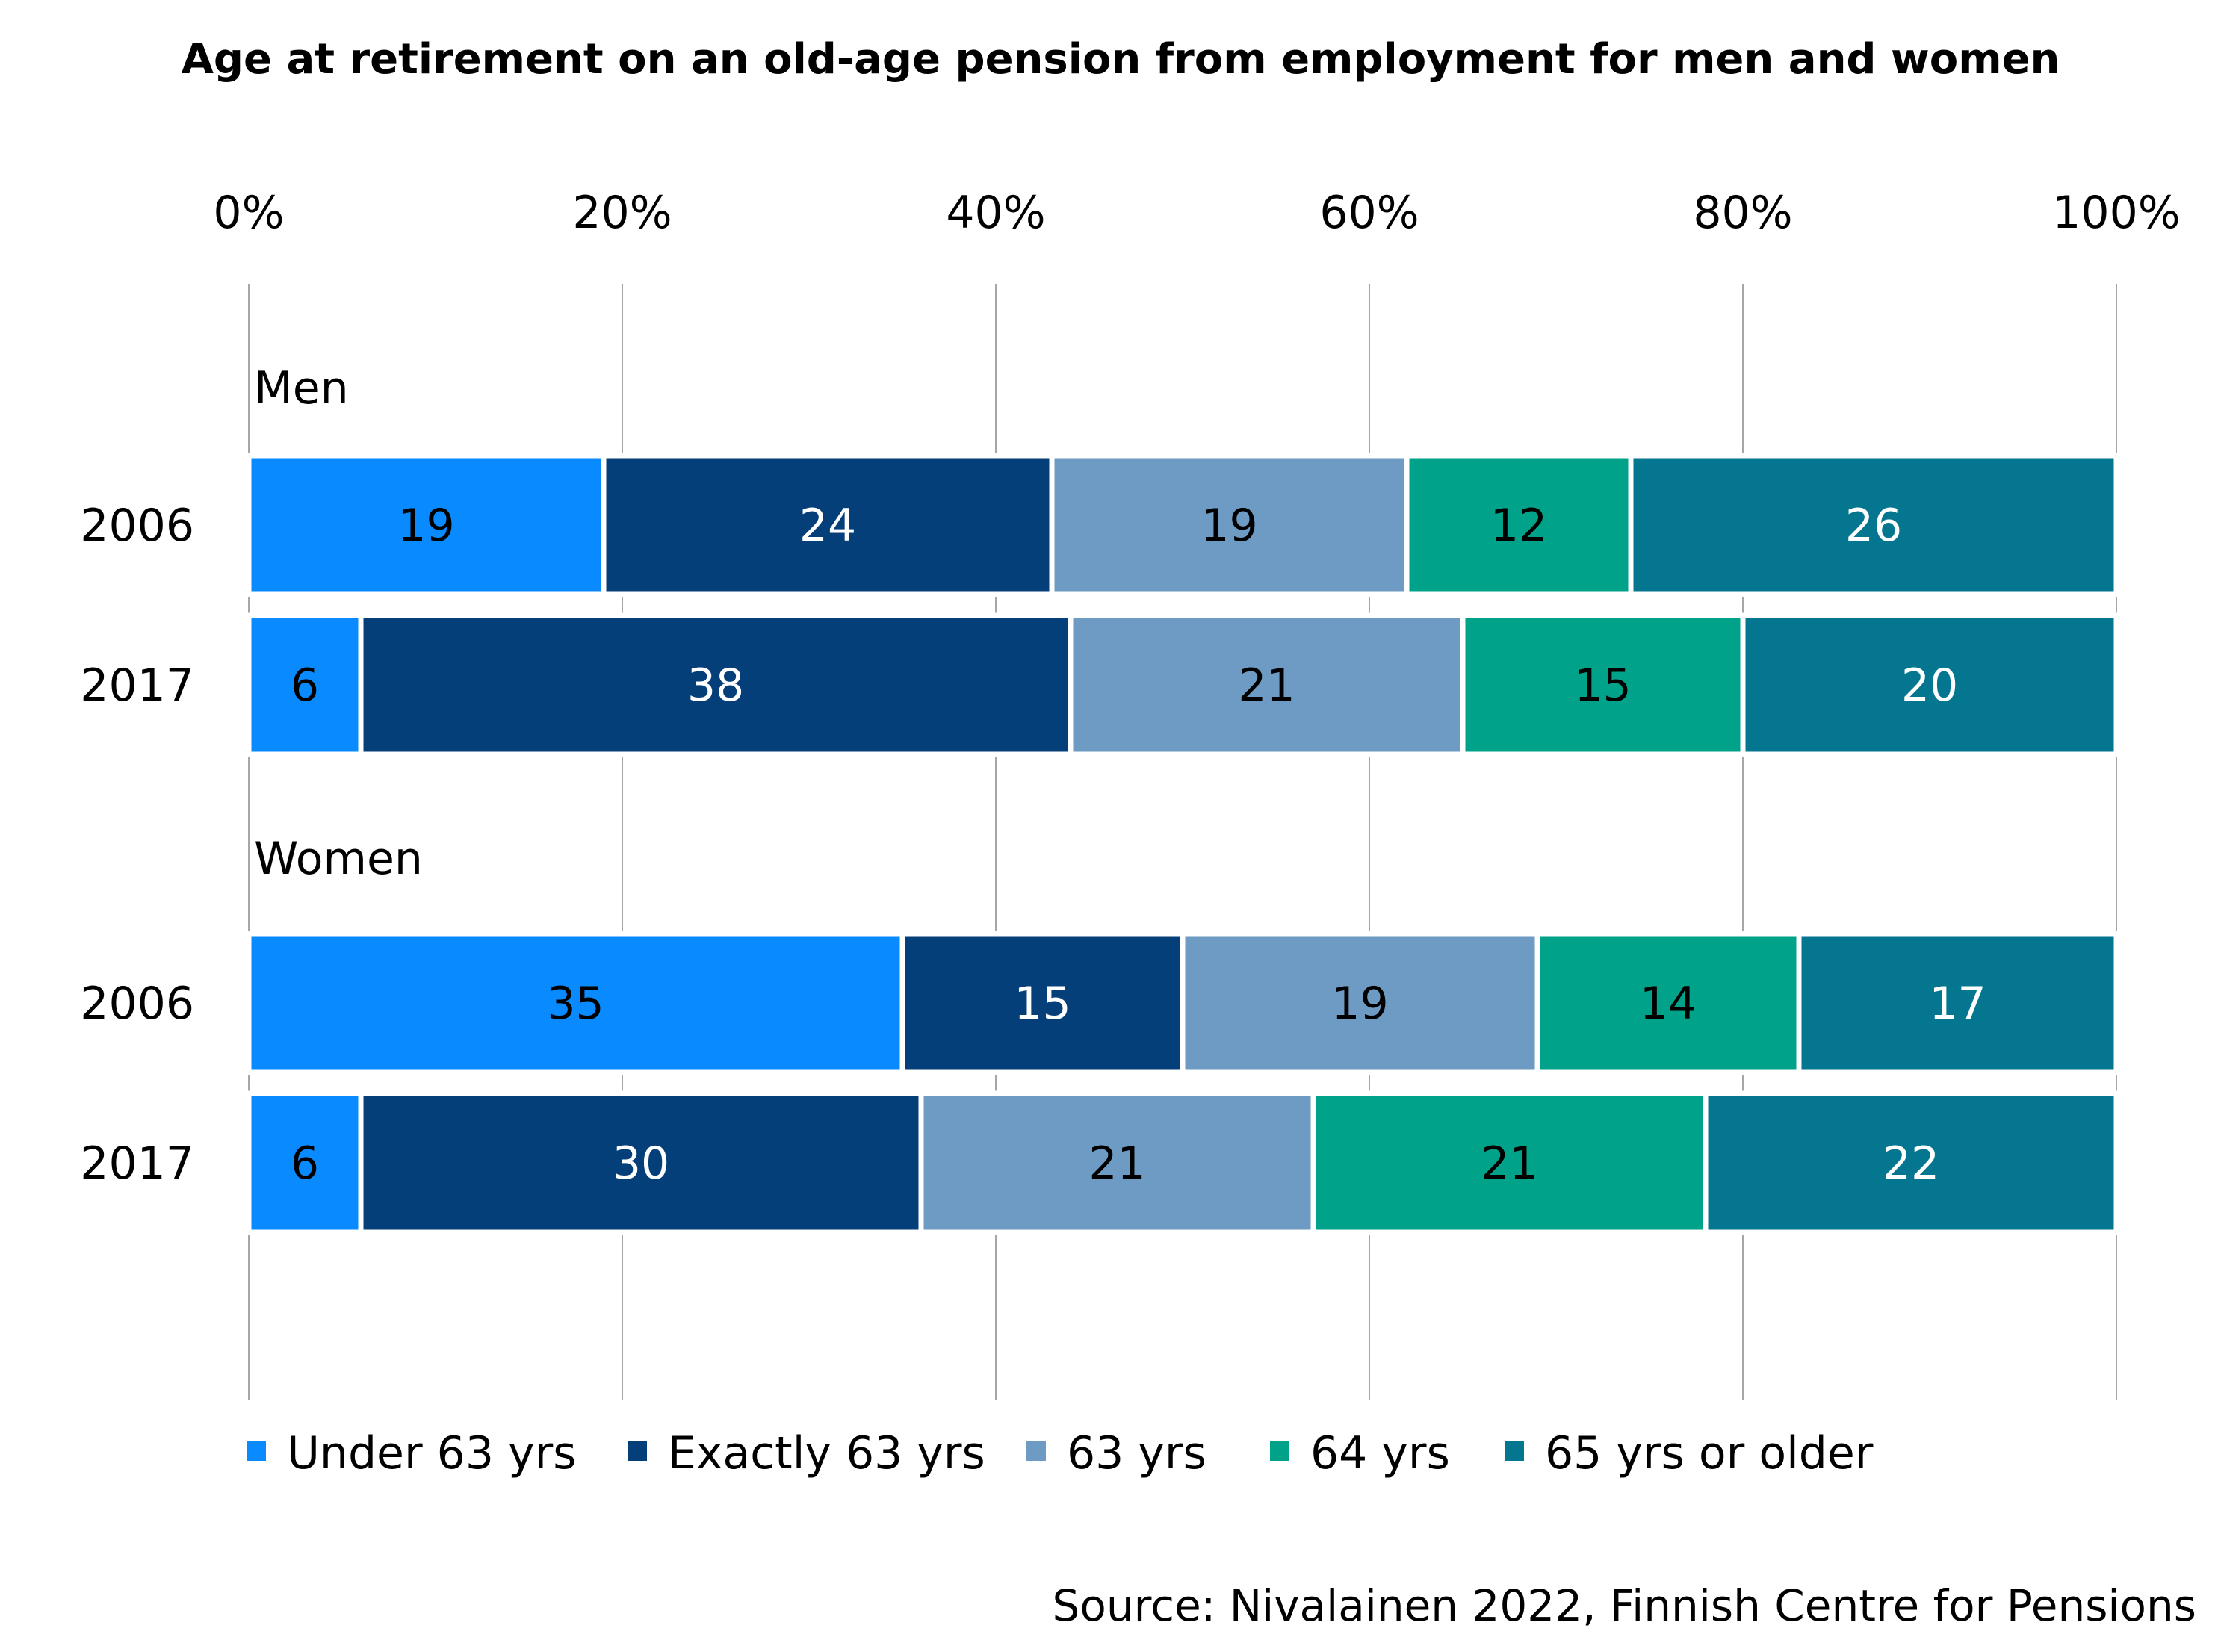  What do you see at coordinates (338, 623) in the screenshot?
I see `group-labels: Men Women` at bounding box center [338, 623].